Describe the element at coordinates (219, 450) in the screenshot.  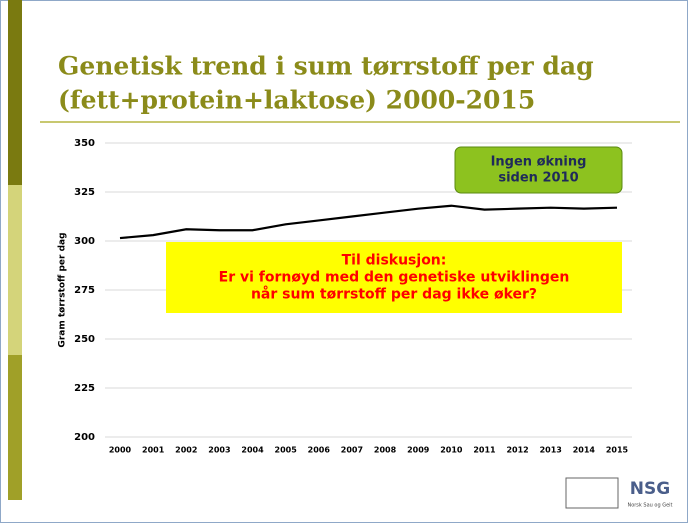
I see `x-tick-label: 2003` at that location.